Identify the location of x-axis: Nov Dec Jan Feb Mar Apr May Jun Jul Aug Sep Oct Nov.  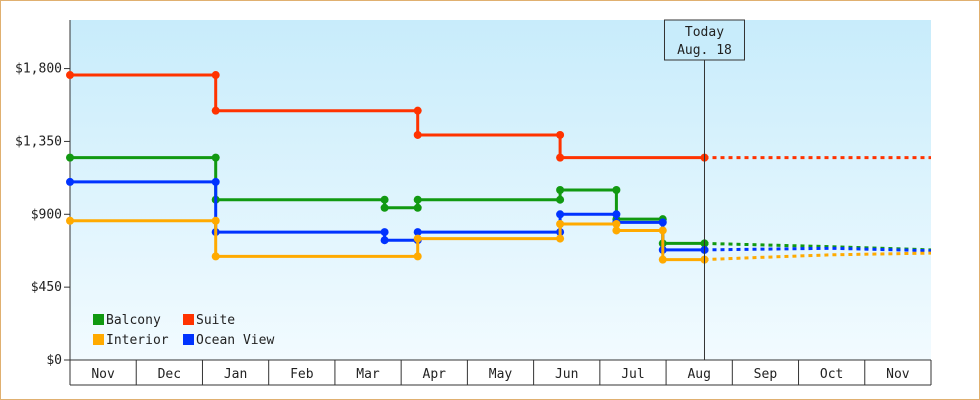
(500, 372).